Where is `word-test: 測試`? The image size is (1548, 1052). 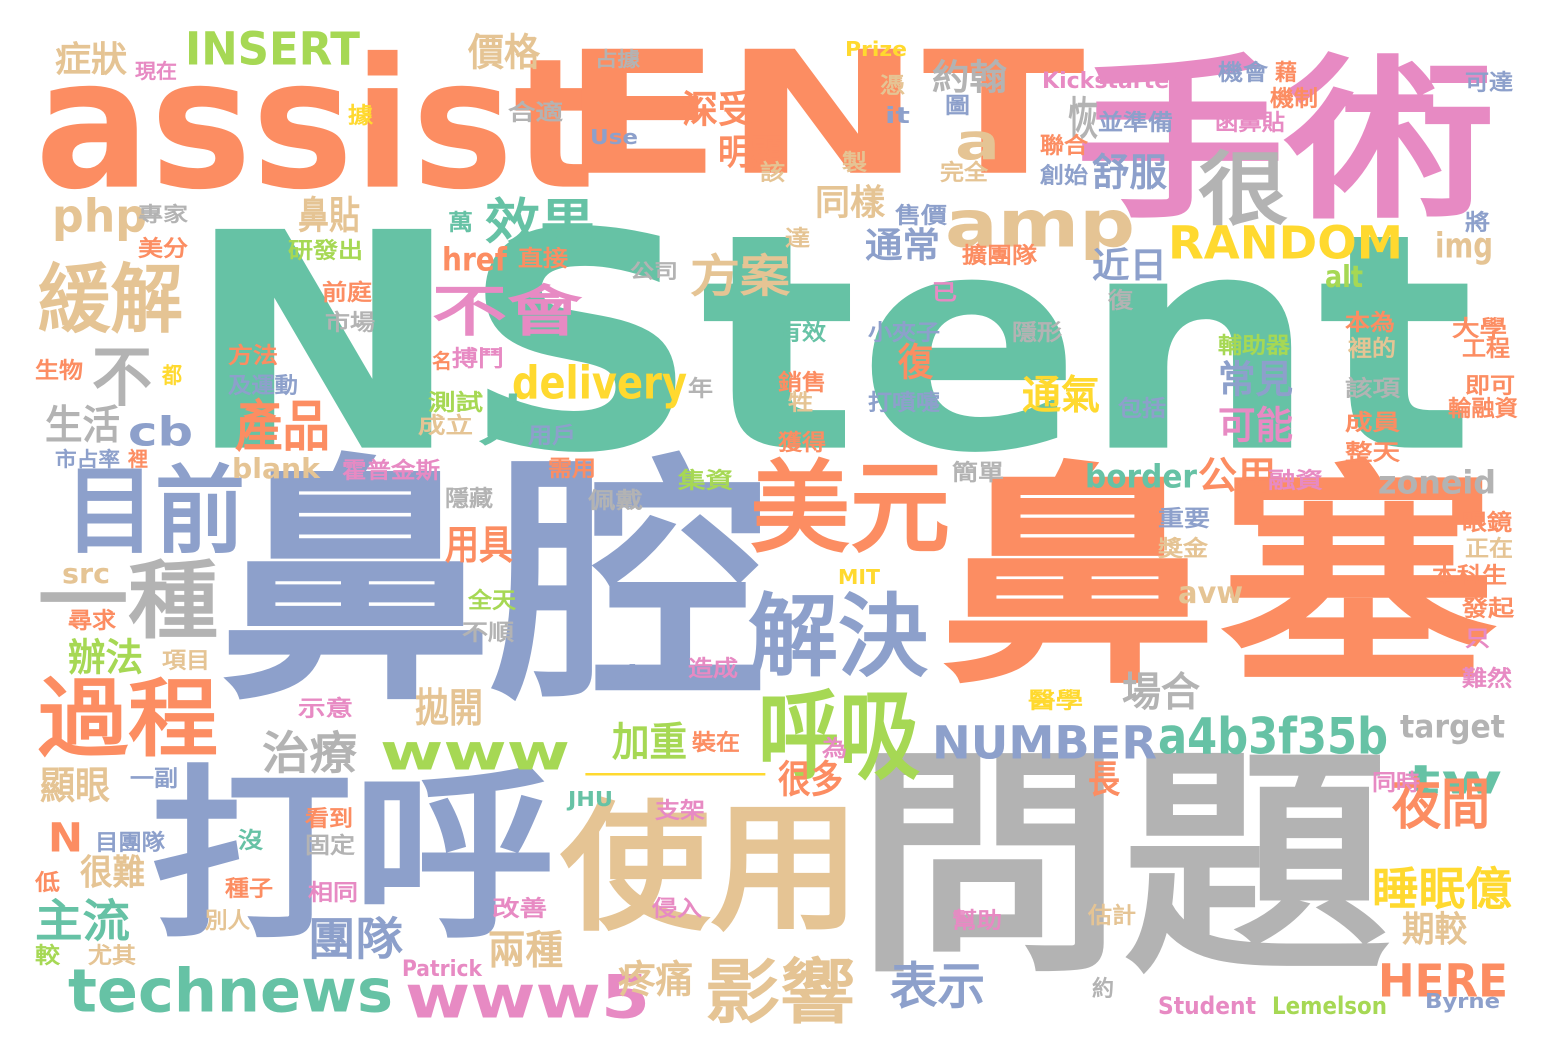 word-test: 測試 is located at coordinates (455, 402).